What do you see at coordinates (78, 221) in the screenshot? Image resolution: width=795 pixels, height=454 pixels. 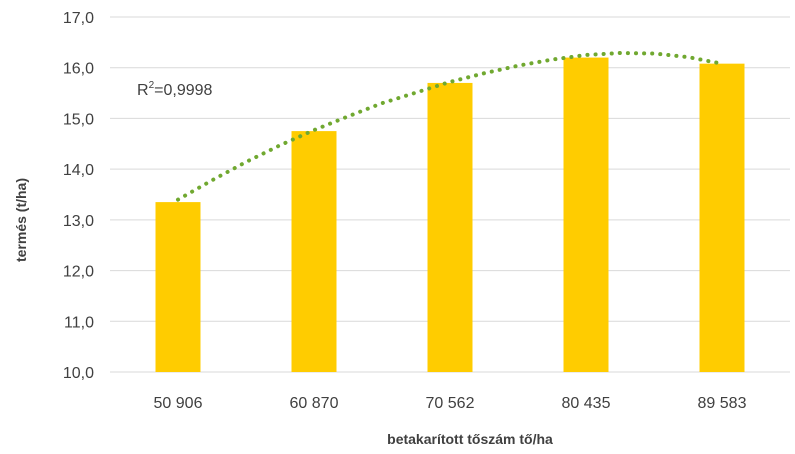 I see `y-tick-label: 13,0` at bounding box center [78, 221].